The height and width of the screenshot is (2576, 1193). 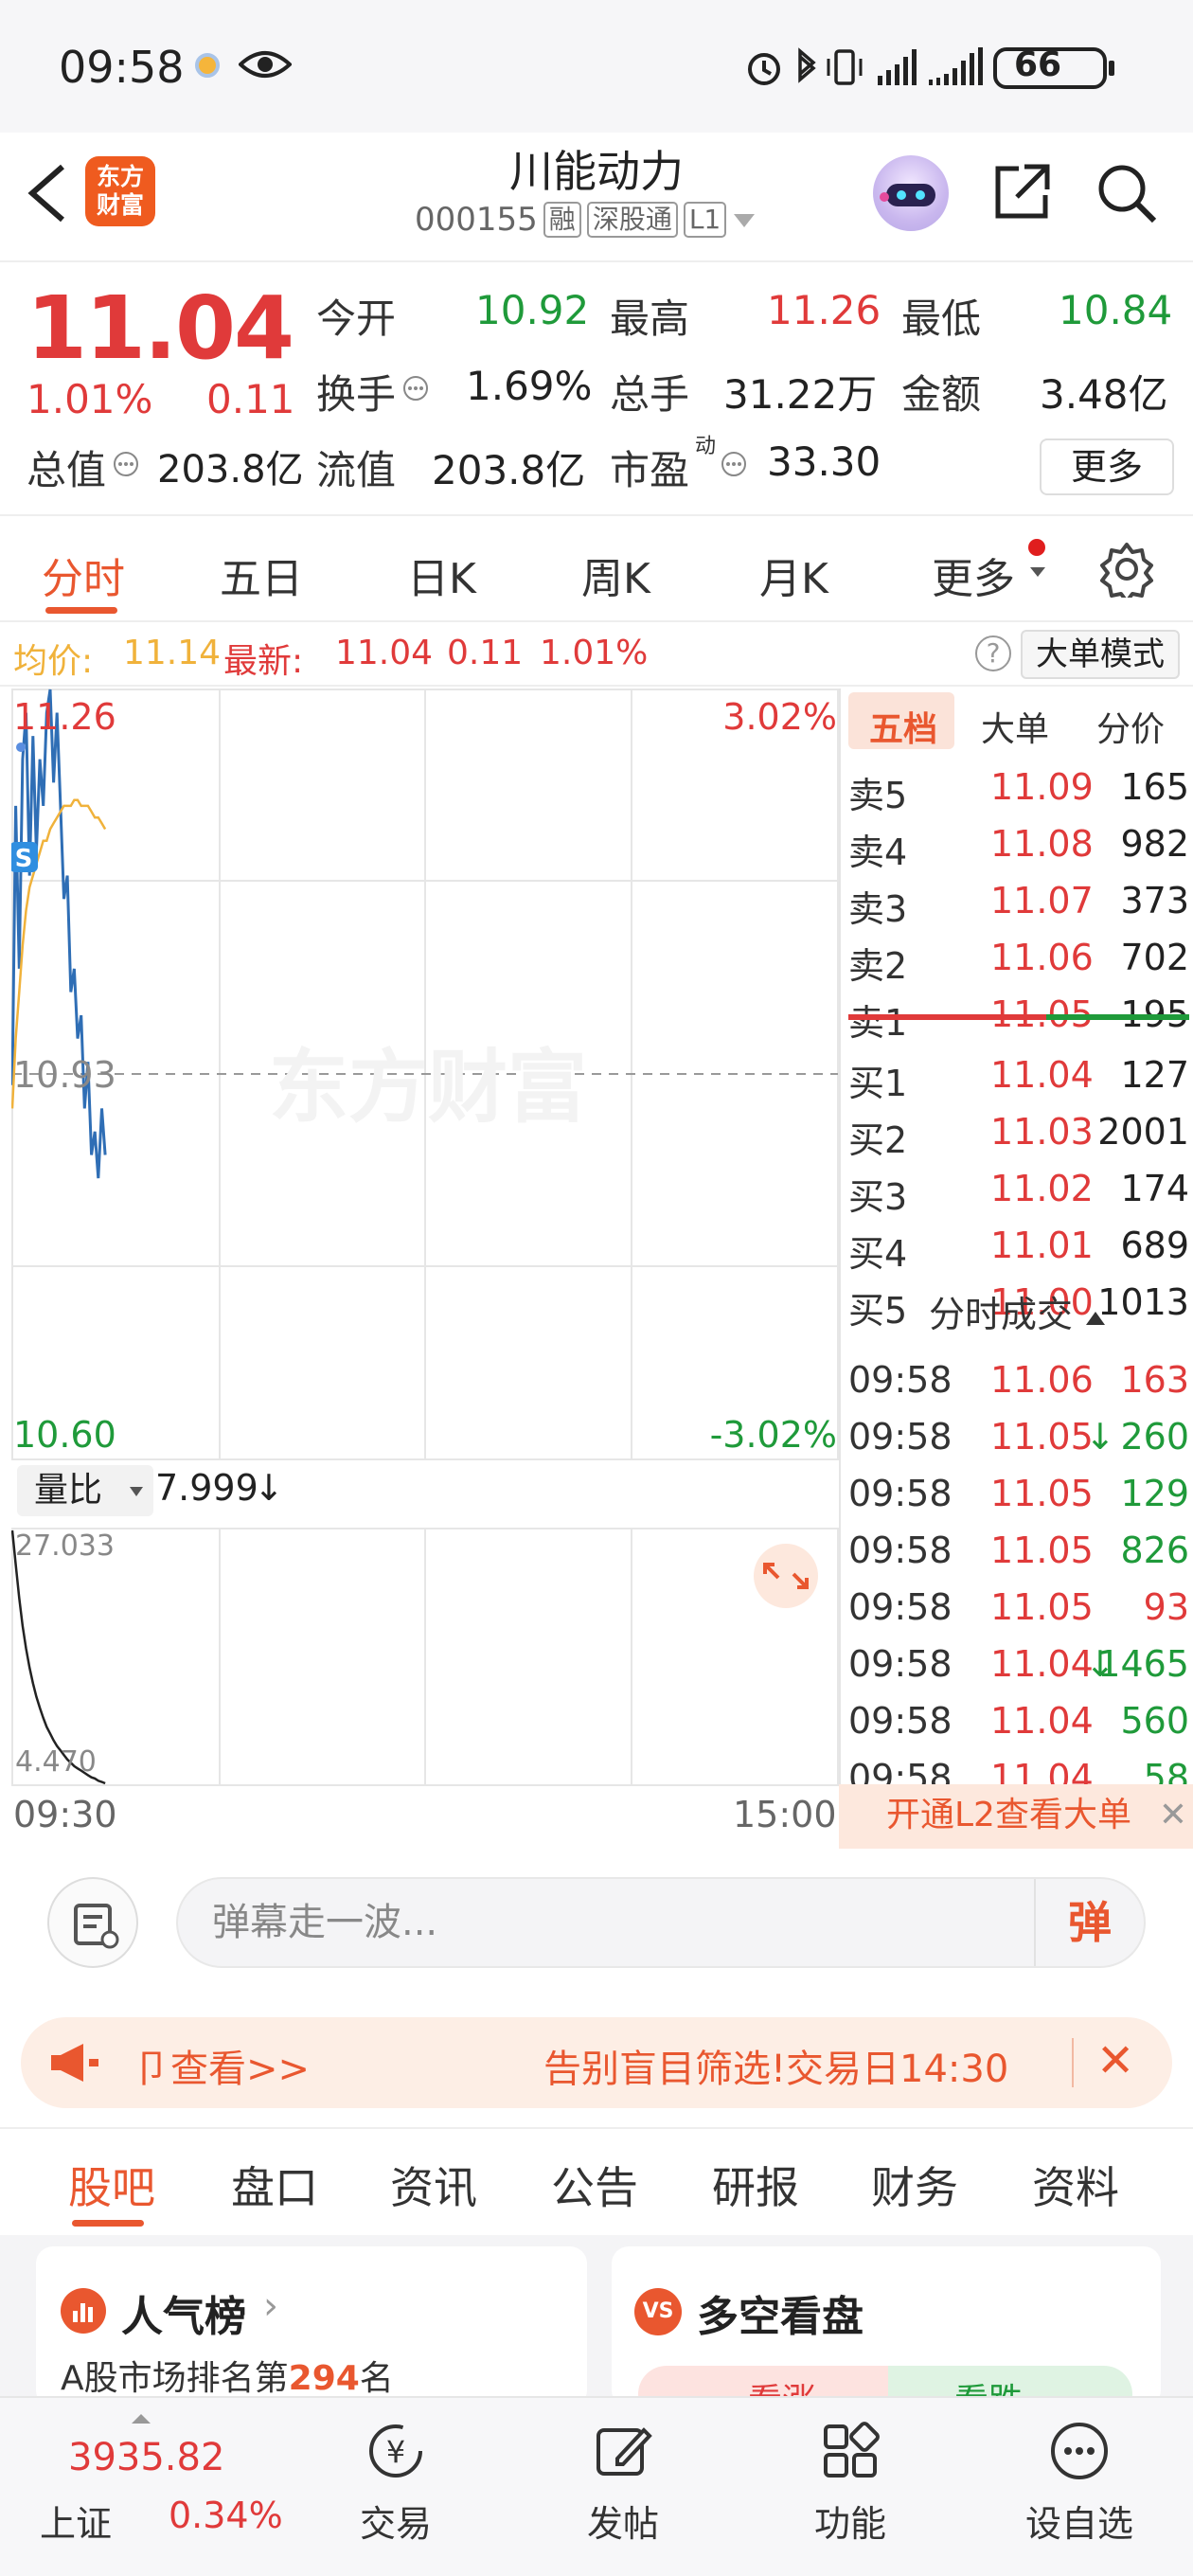 I want to click on stat-high-label: 最高, so click(x=650, y=318).